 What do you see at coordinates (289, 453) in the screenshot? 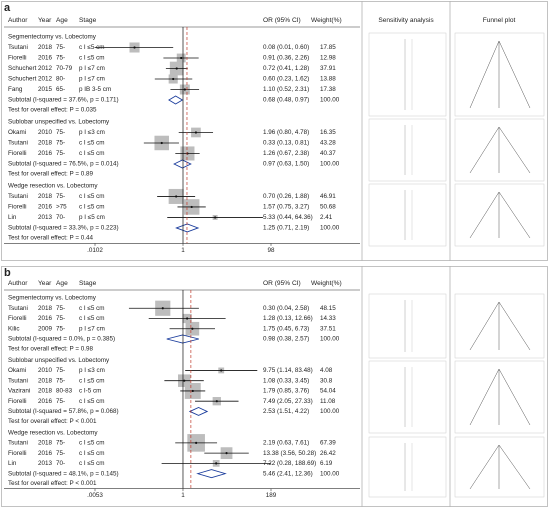
I see `or-label: 13.38 (3.56, 50.28)` at bounding box center [289, 453].